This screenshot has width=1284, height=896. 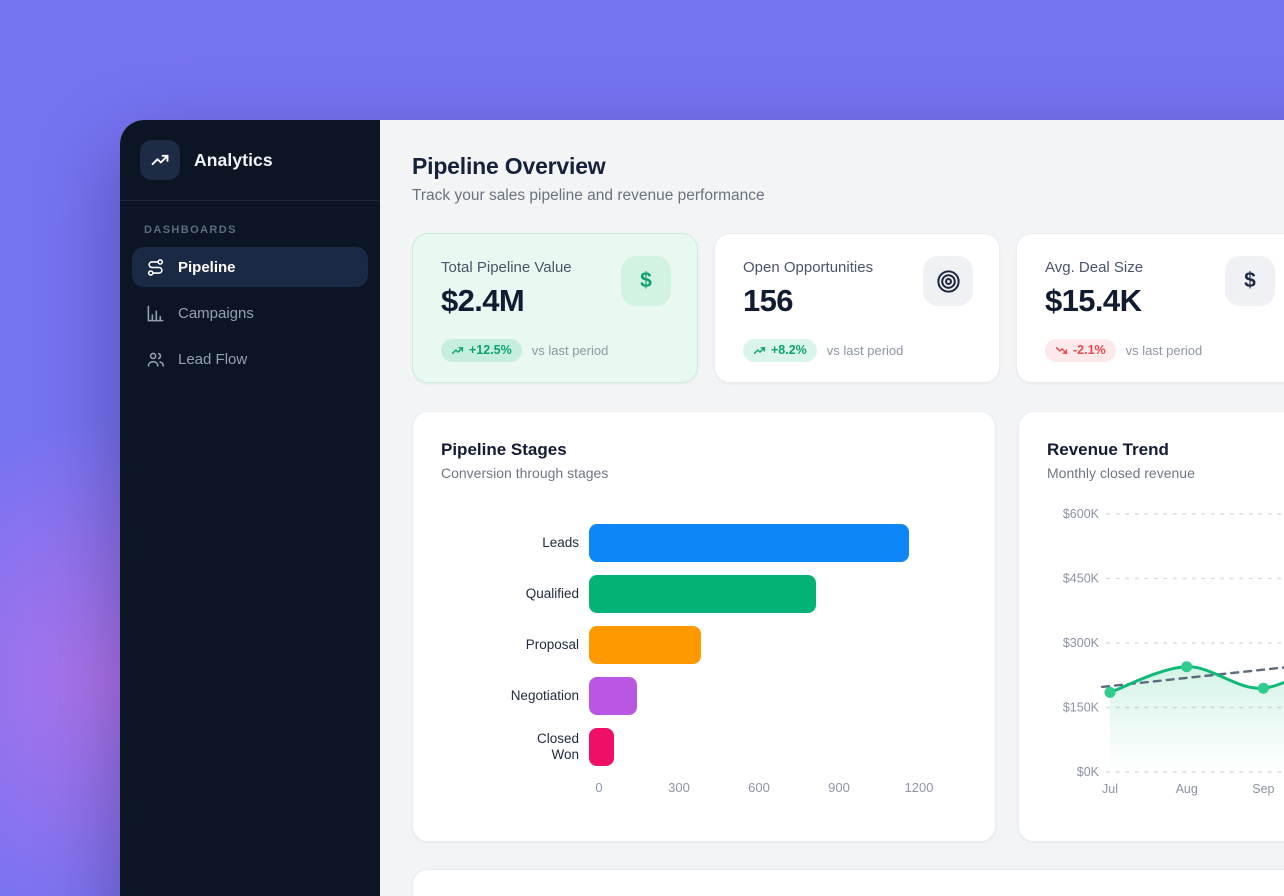 I want to click on stat-label: Open Opportunities, so click(x=808, y=267).